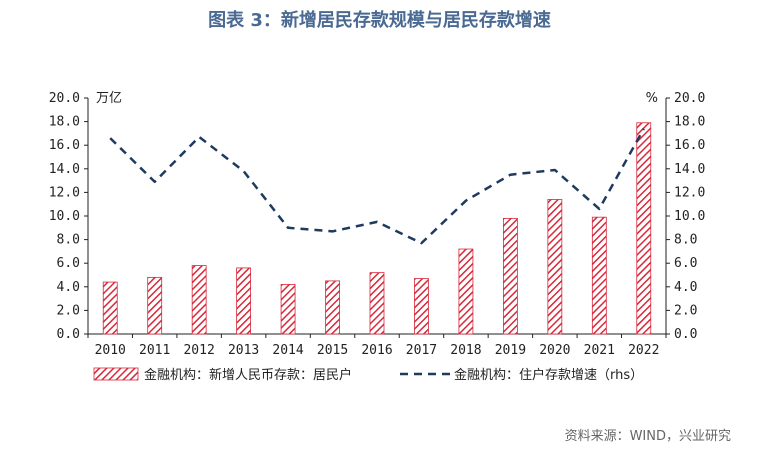  I want to click on right-tick-label: 14.0, so click(689, 169).